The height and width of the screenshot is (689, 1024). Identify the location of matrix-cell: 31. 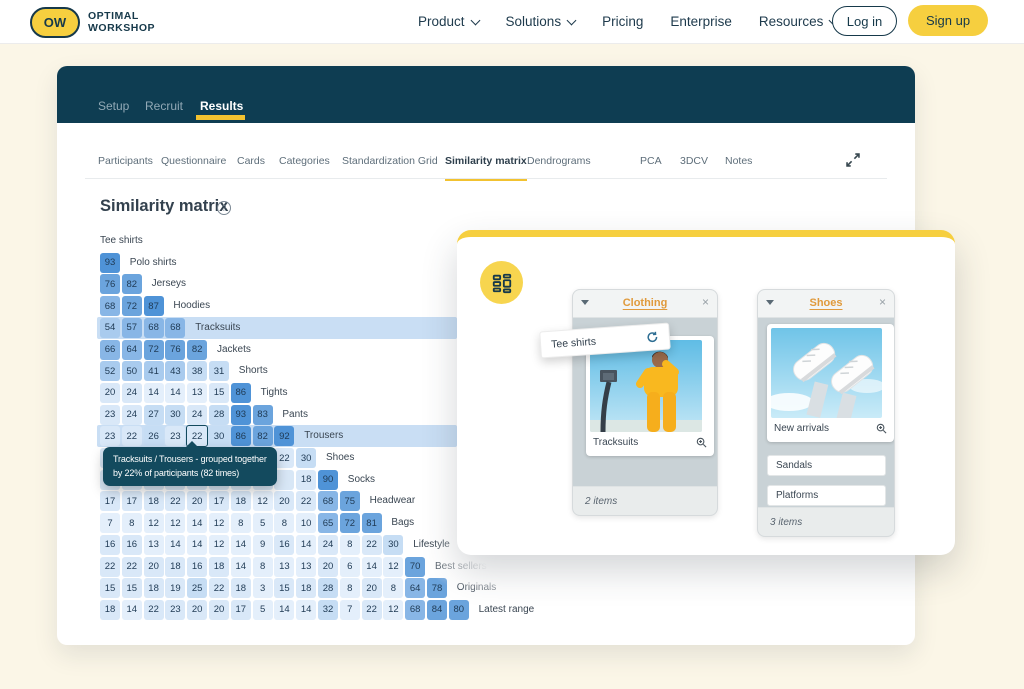
(219, 371).